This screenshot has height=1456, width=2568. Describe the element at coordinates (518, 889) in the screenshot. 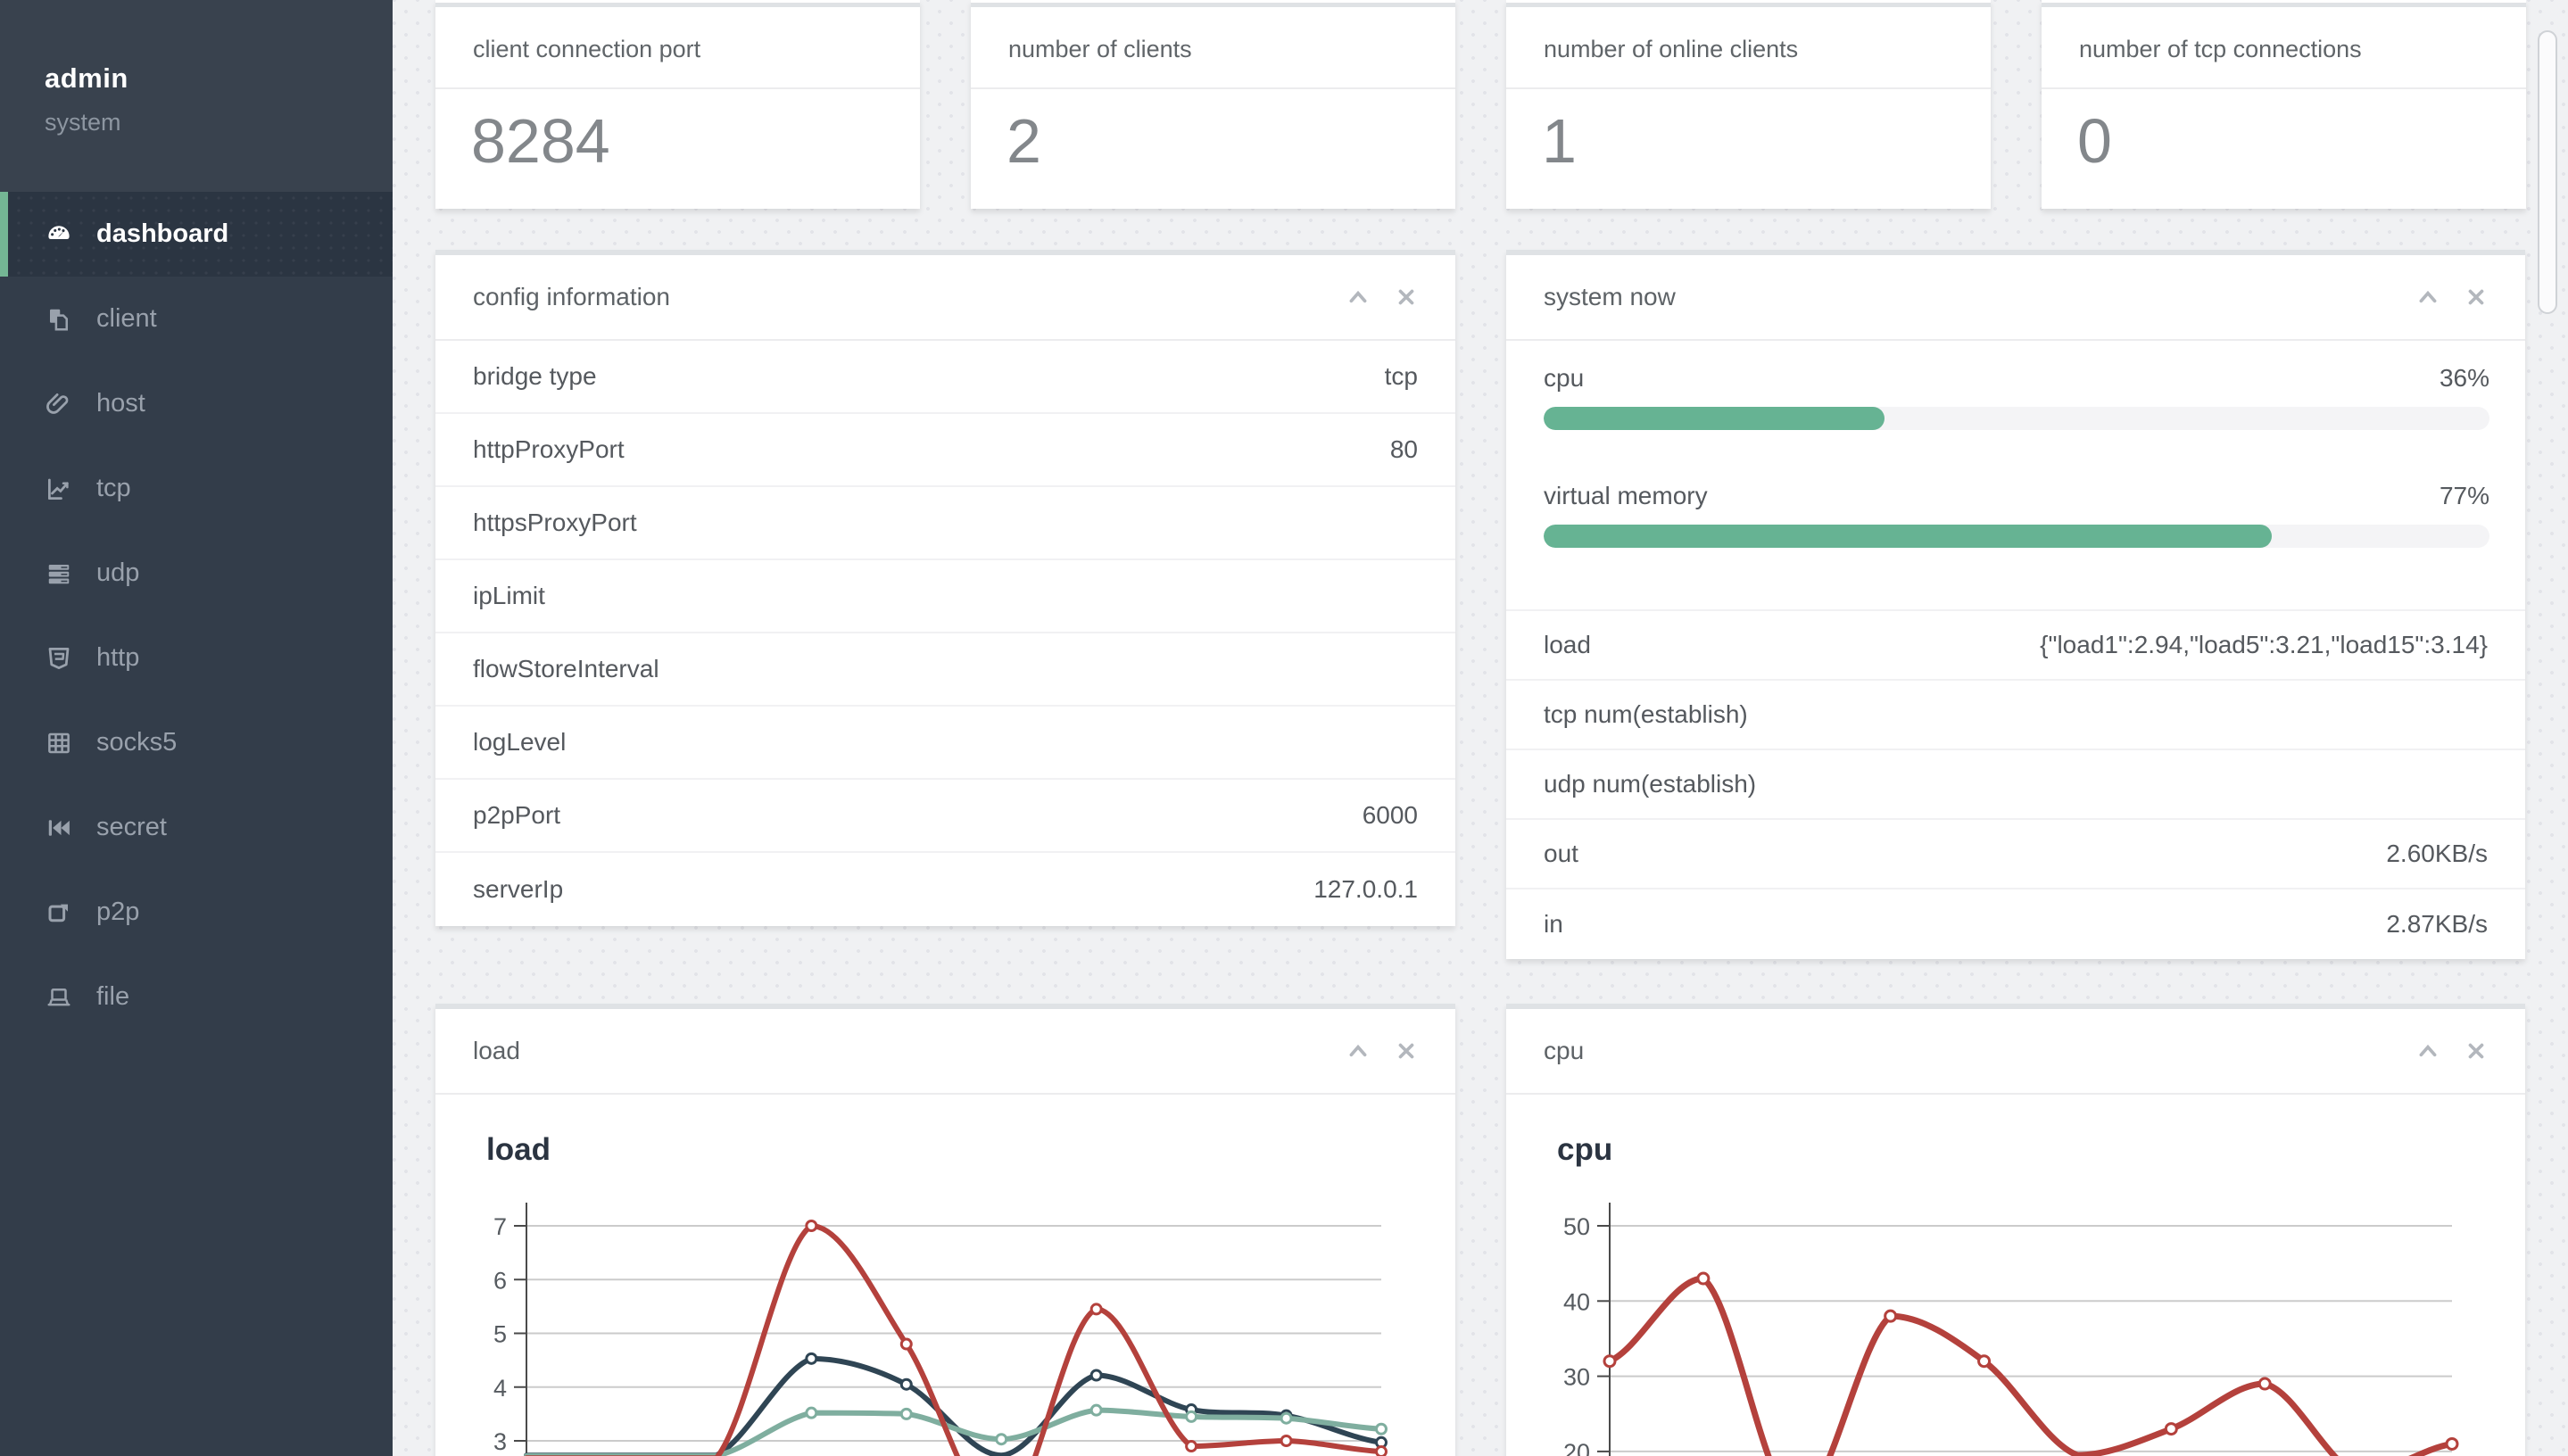

I see `config-key: serverIp` at that location.